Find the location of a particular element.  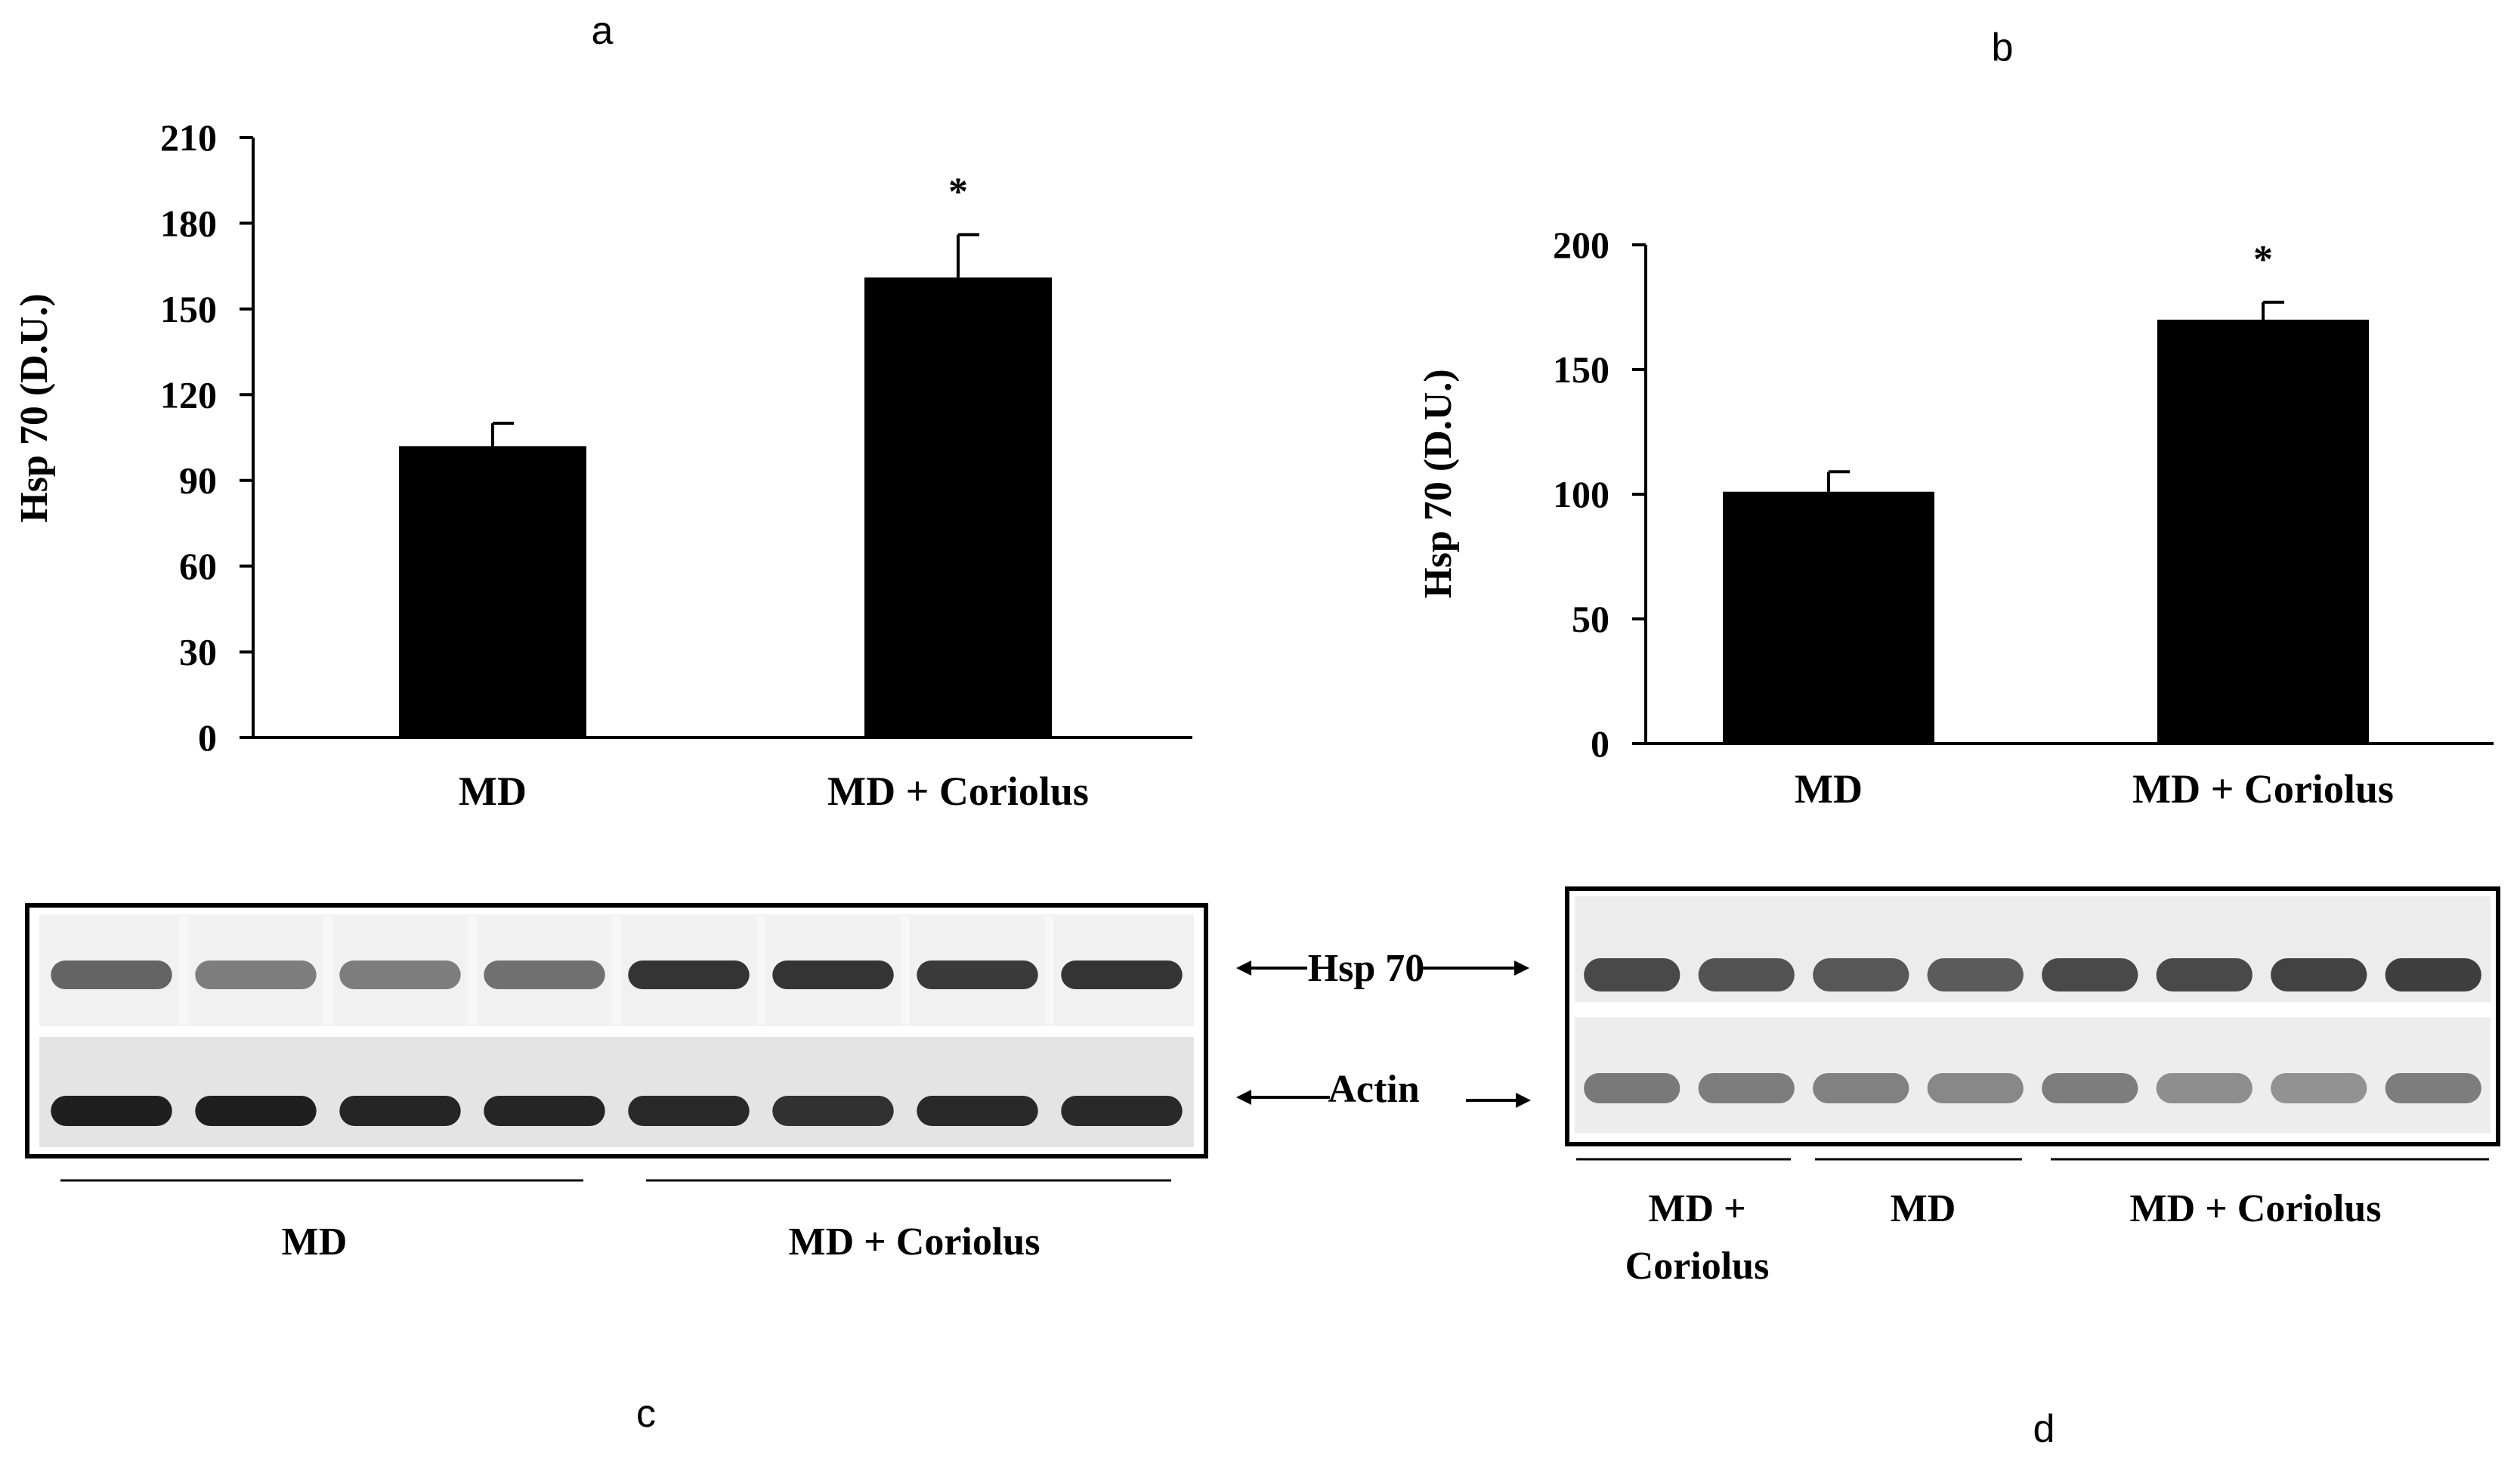

hsp-arrow-left-icon is located at coordinates (1271, 968).